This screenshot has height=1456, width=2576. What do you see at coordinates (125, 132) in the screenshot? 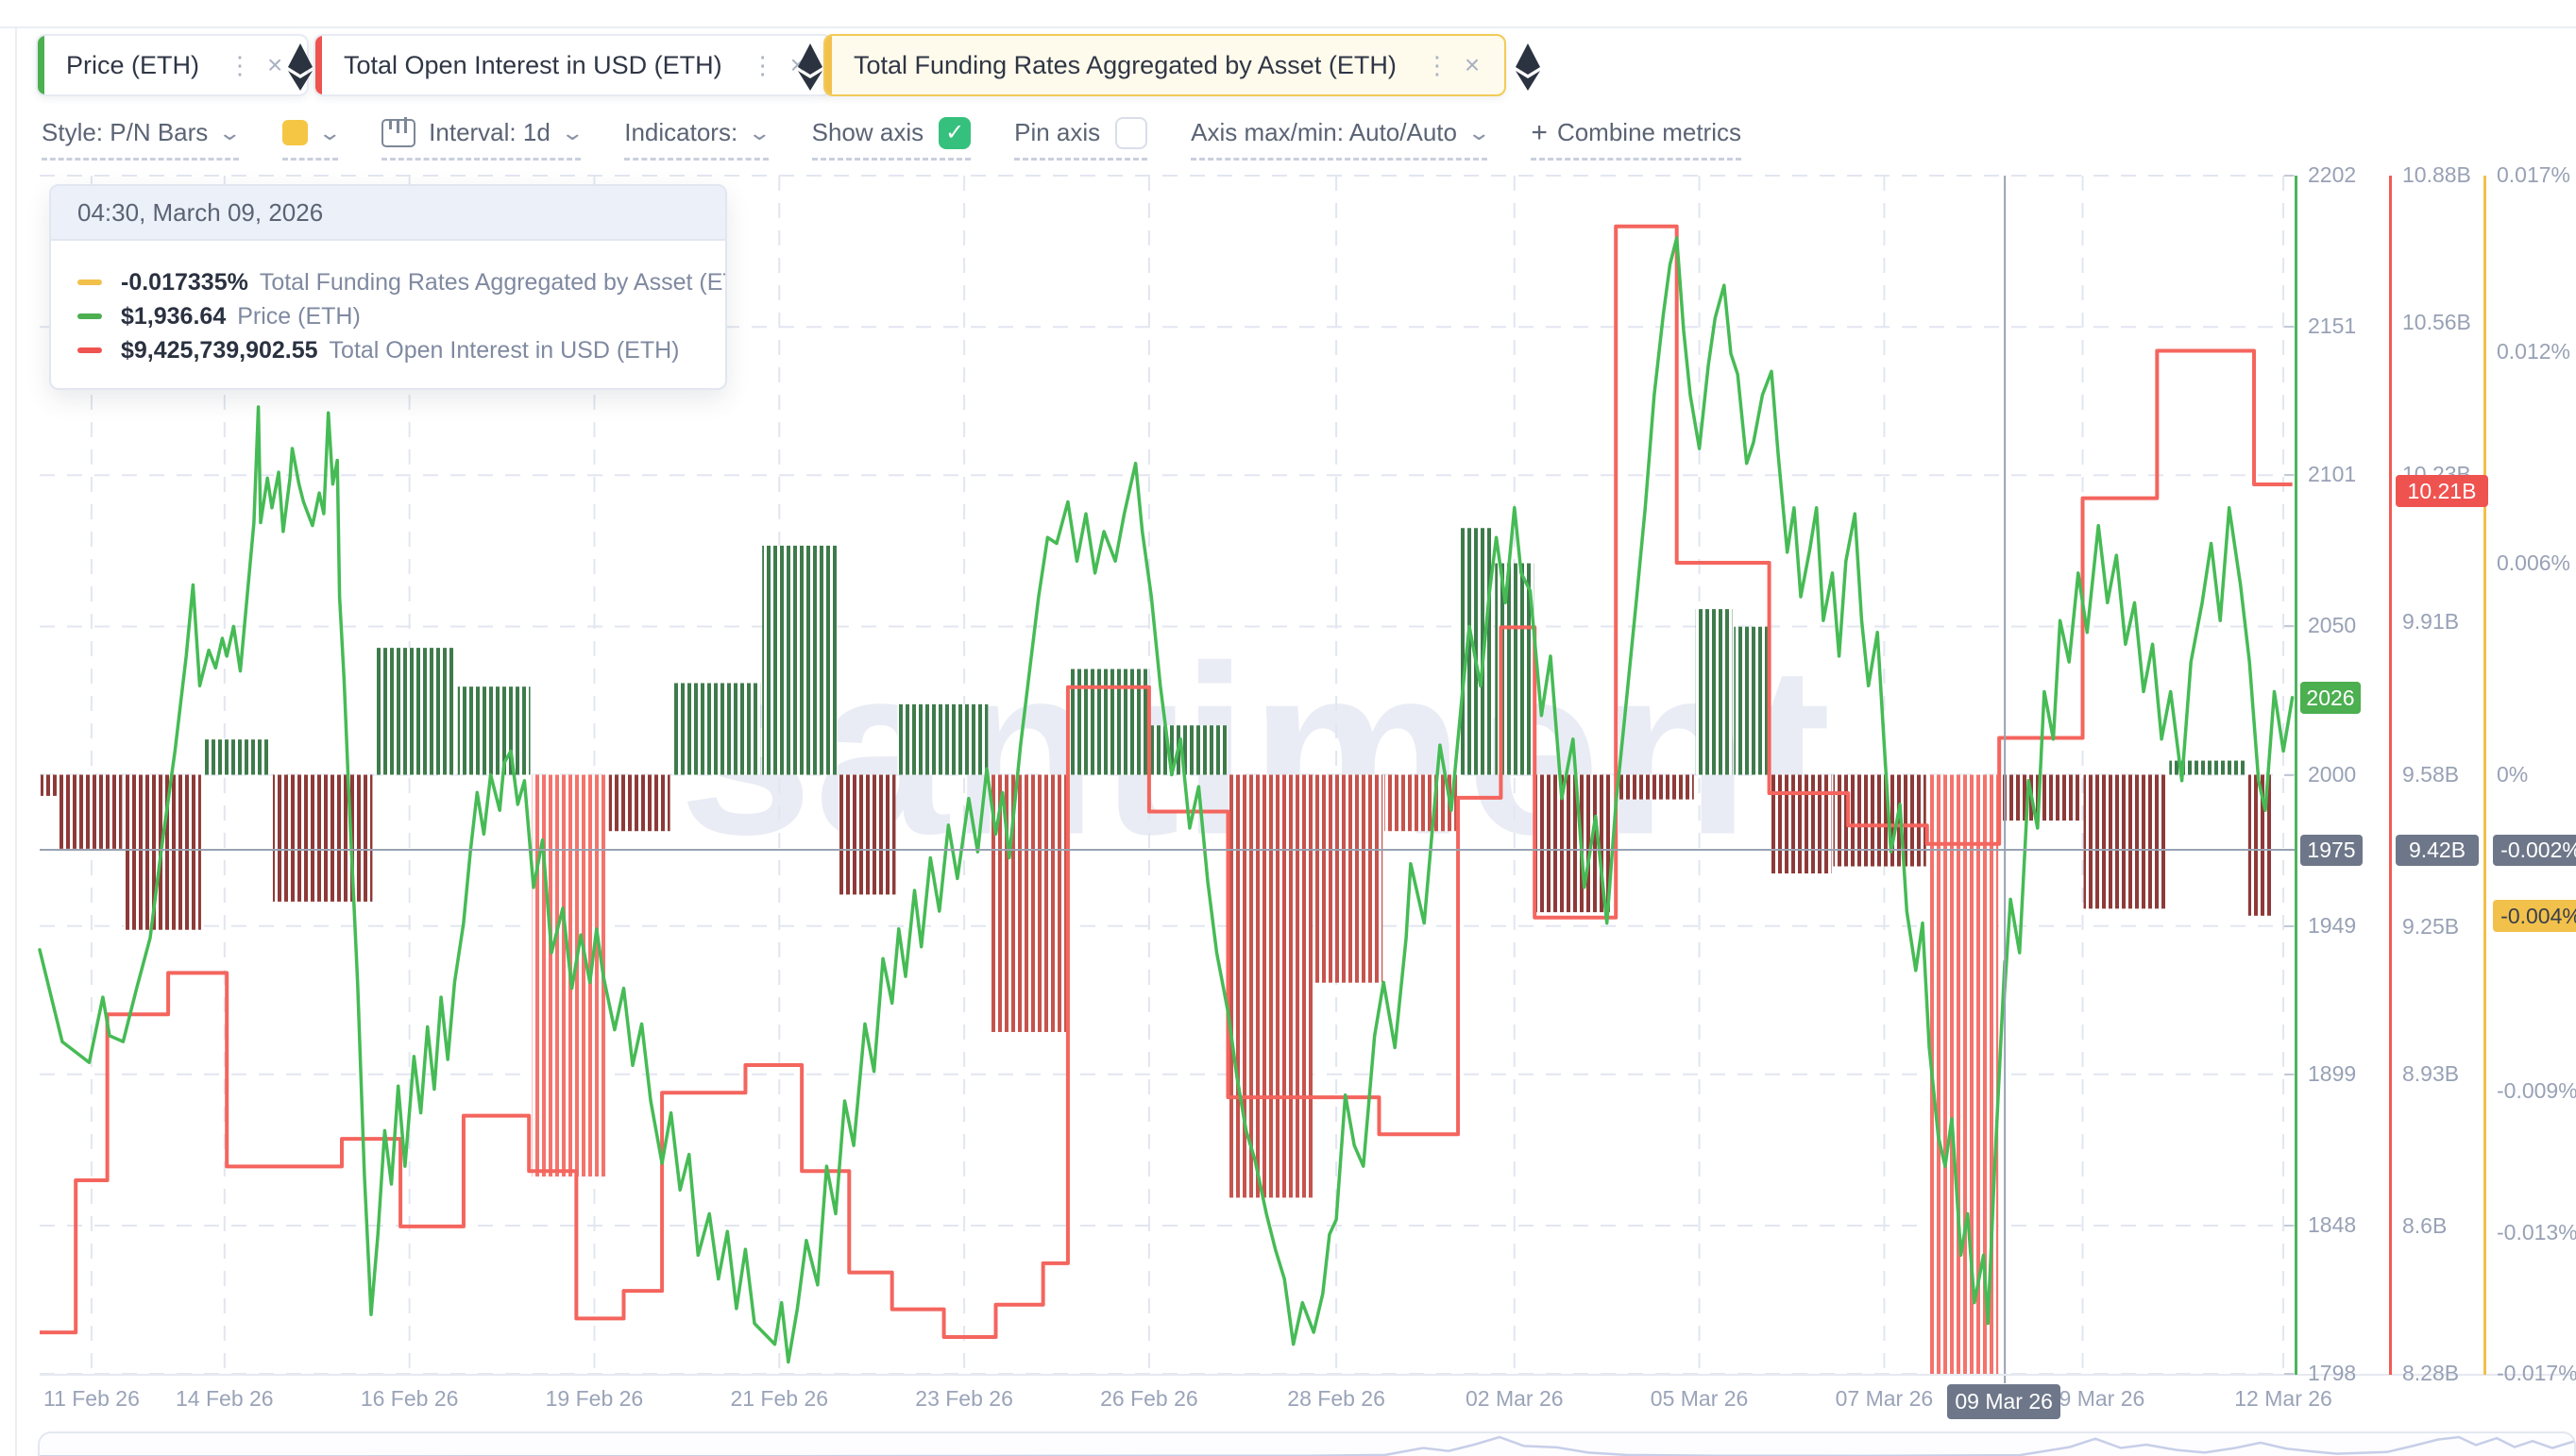
I see `style-label: Style: P/N Bars` at bounding box center [125, 132].